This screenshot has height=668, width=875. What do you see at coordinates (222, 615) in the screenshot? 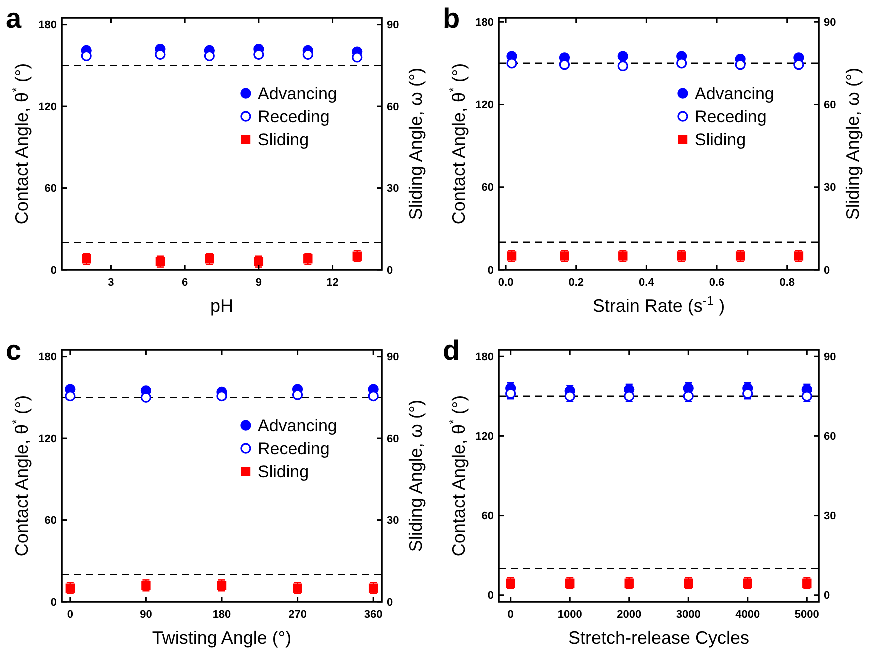
I see `x-tick-label: 180` at bounding box center [222, 615].